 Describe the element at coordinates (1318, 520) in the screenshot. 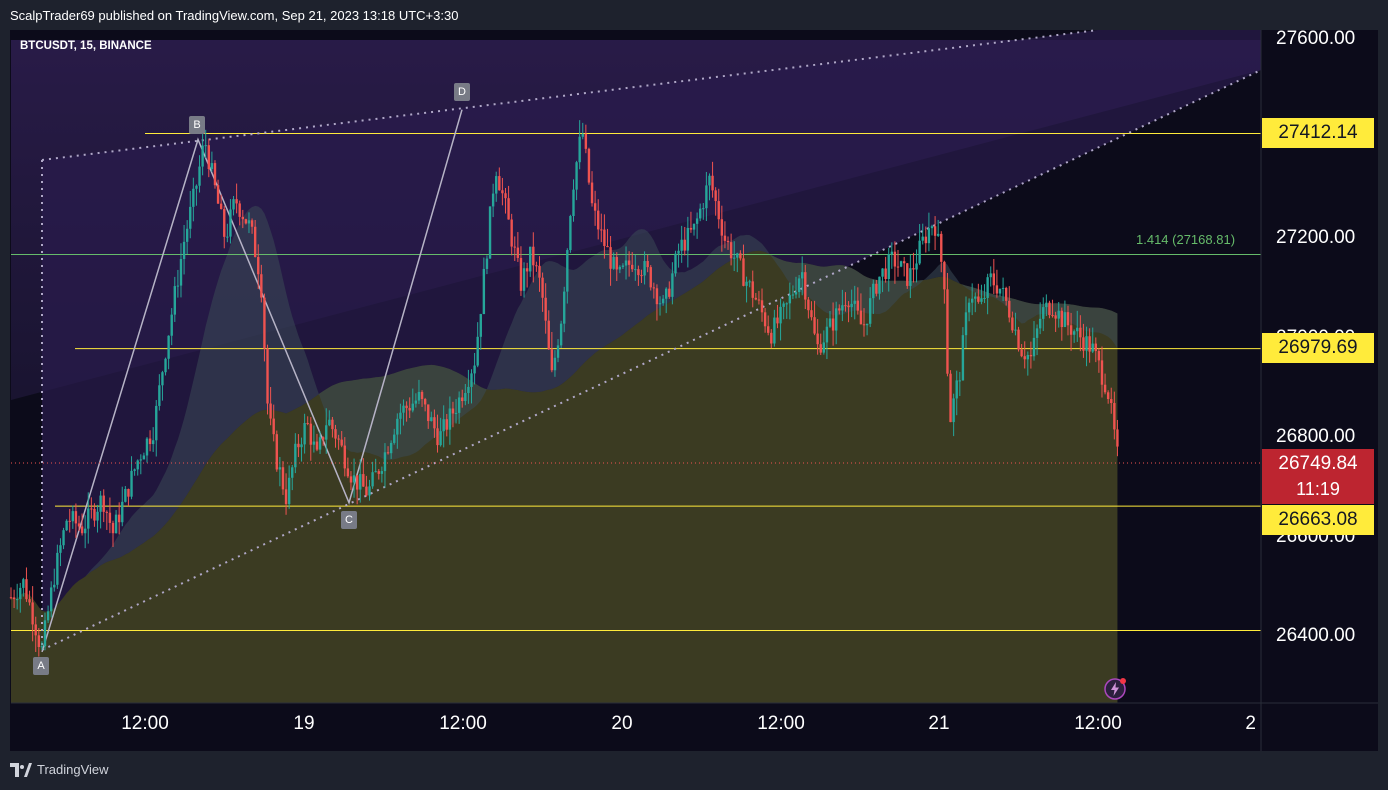

I see `level-tag-3: 26663.08` at that location.